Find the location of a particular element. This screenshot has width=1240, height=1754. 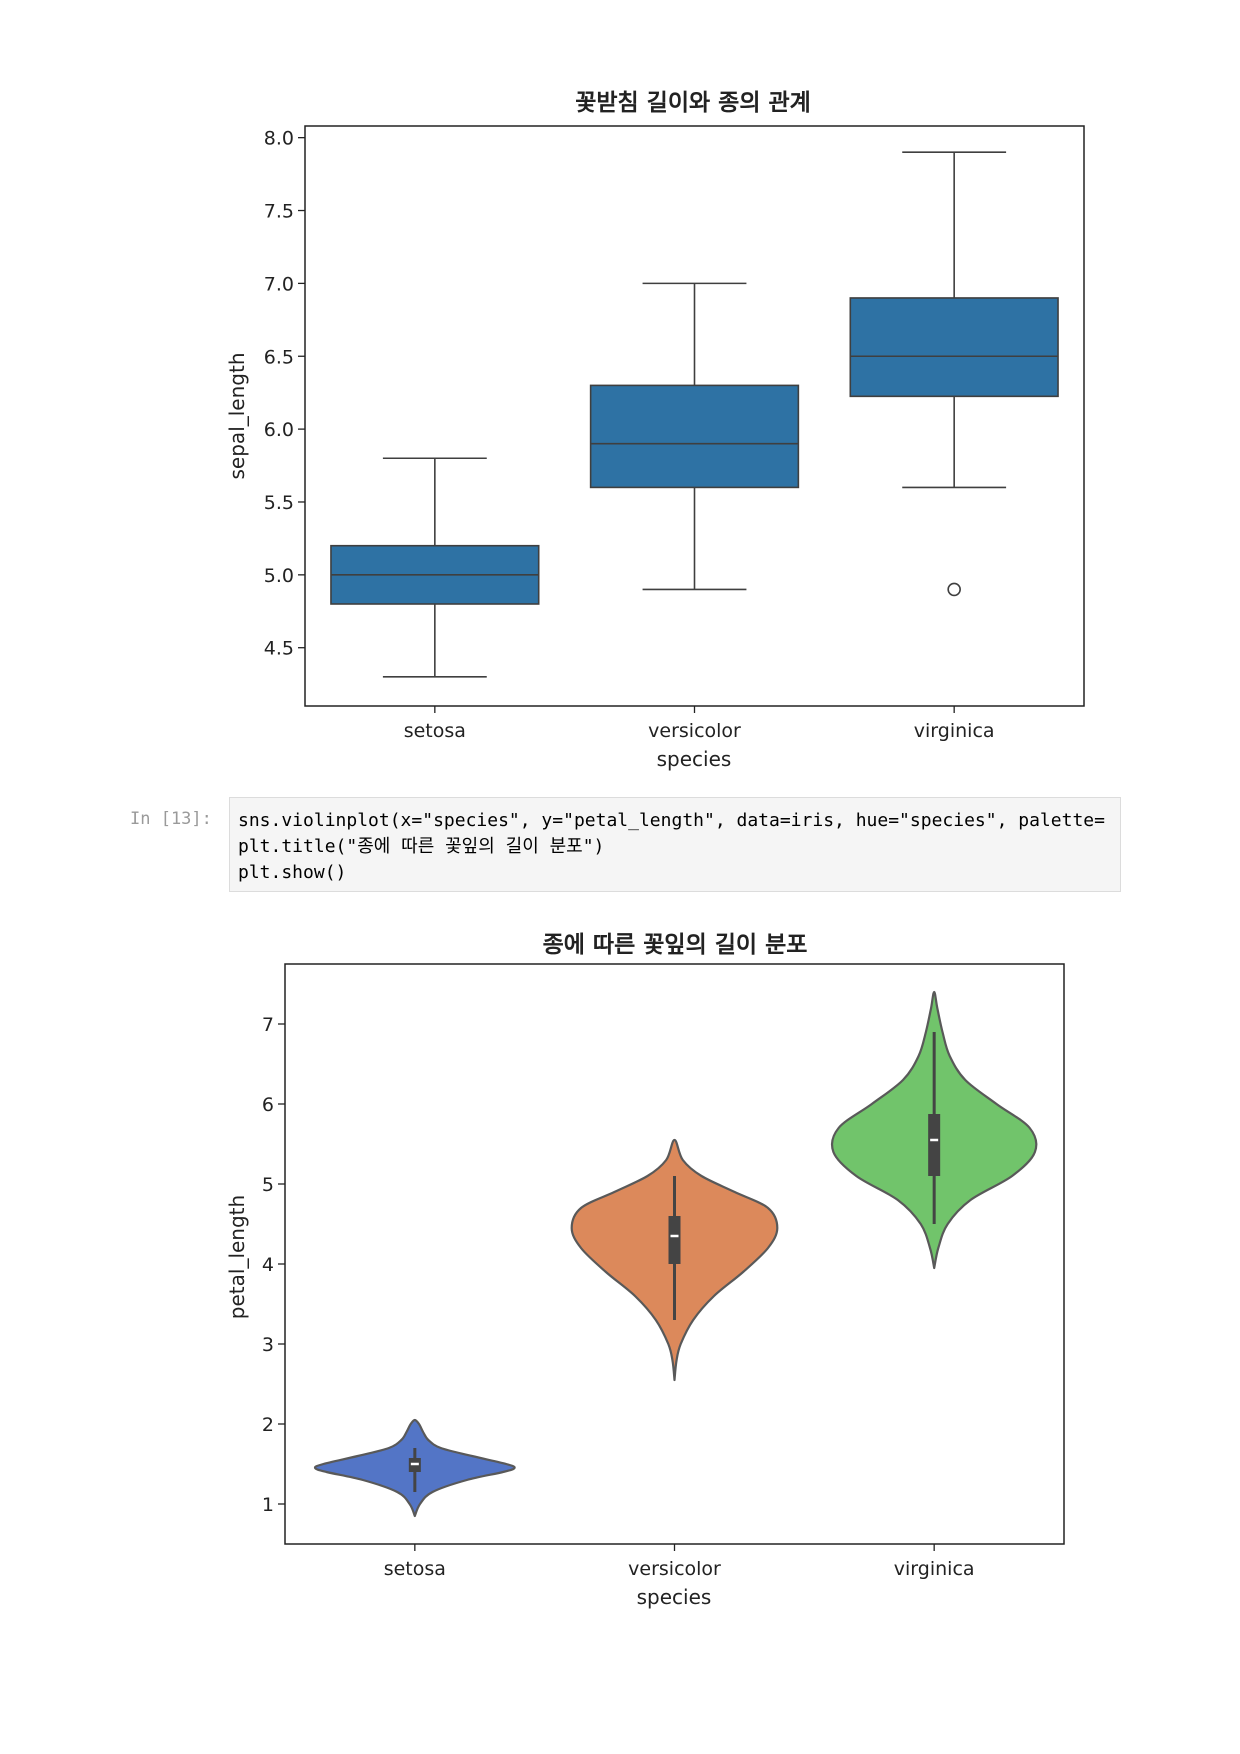

y-tick-label: 3 is located at coordinates (268, 1345).